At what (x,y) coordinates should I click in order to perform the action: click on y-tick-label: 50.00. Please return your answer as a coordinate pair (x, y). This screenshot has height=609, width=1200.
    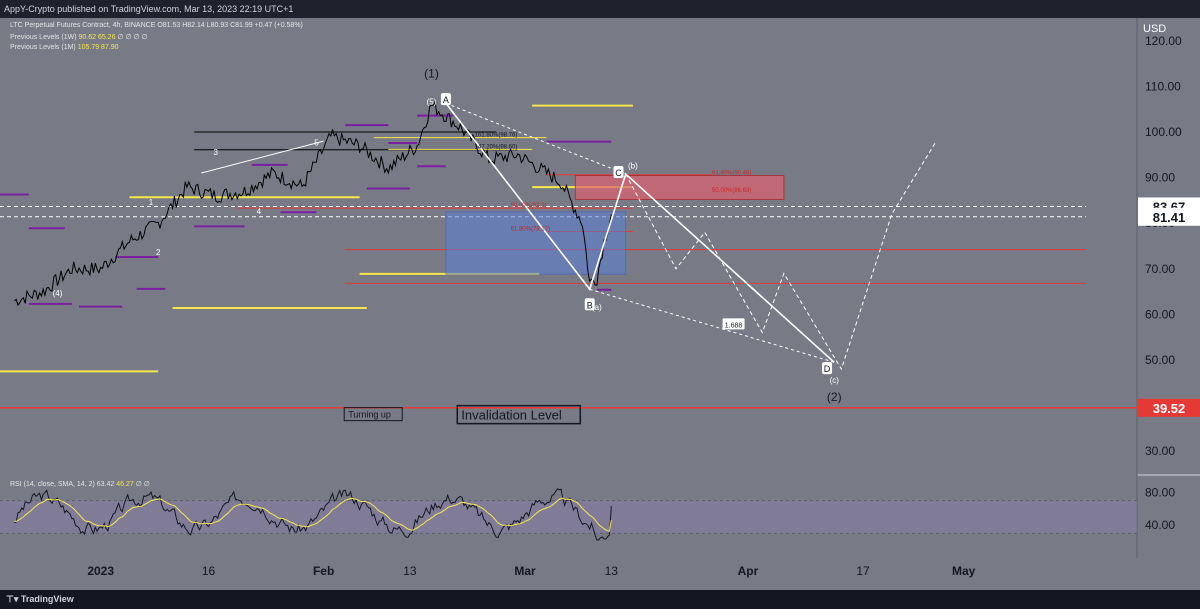
    Looking at the image, I should click on (1160, 360).